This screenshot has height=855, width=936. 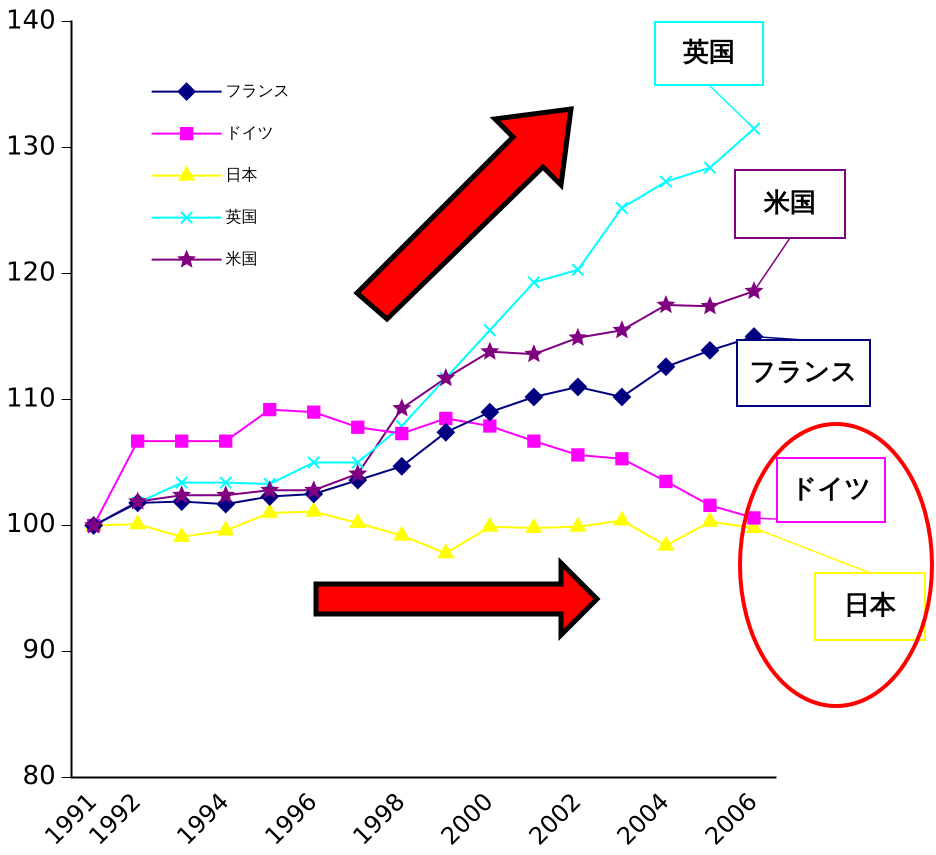 What do you see at coordinates (31, 524) in the screenshot?
I see `y-tick-label: 100` at bounding box center [31, 524].